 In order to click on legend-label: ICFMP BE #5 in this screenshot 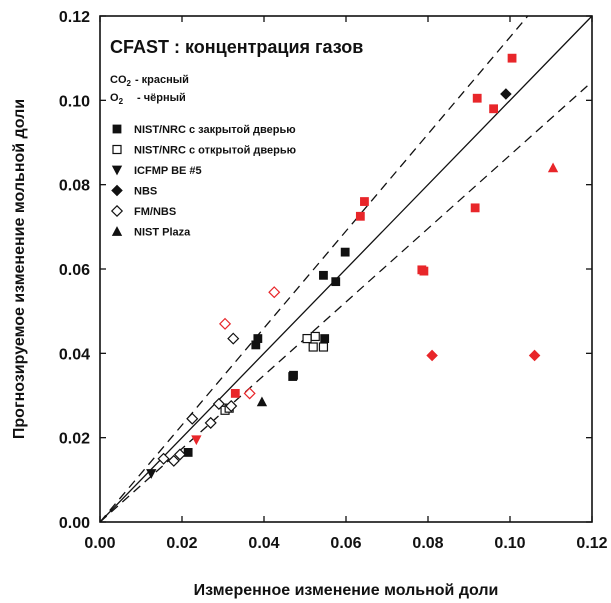, I will do `click(168, 171)`.